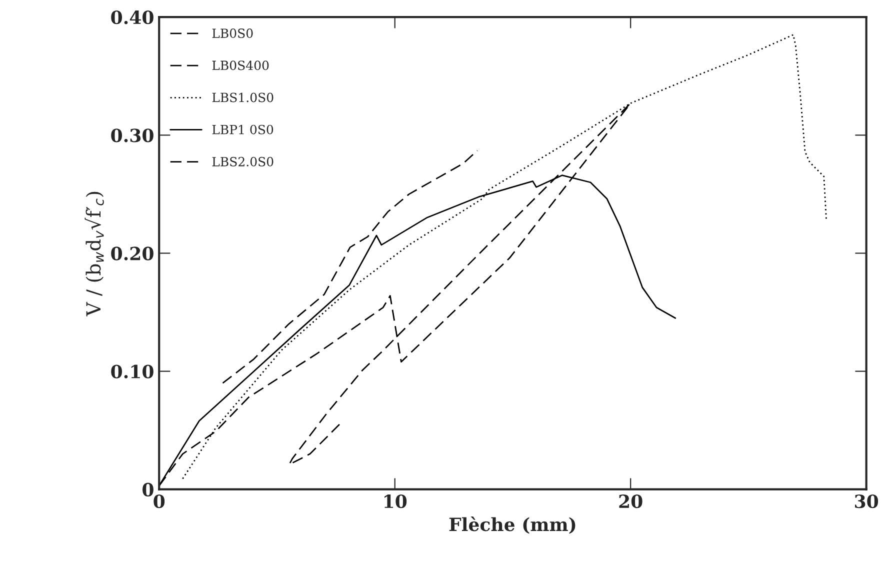  What do you see at coordinates (94, 254) in the screenshot?
I see `y-axis-title: V / (b$_{w}$d$_{v}$√f′$_{c}$)` at bounding box center [94, 254].